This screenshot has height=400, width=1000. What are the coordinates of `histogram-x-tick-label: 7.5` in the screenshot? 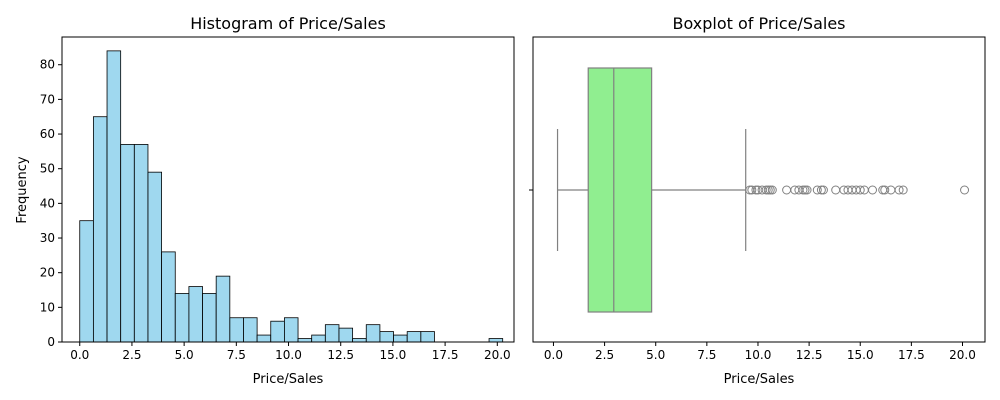 It's located at (236, 355).